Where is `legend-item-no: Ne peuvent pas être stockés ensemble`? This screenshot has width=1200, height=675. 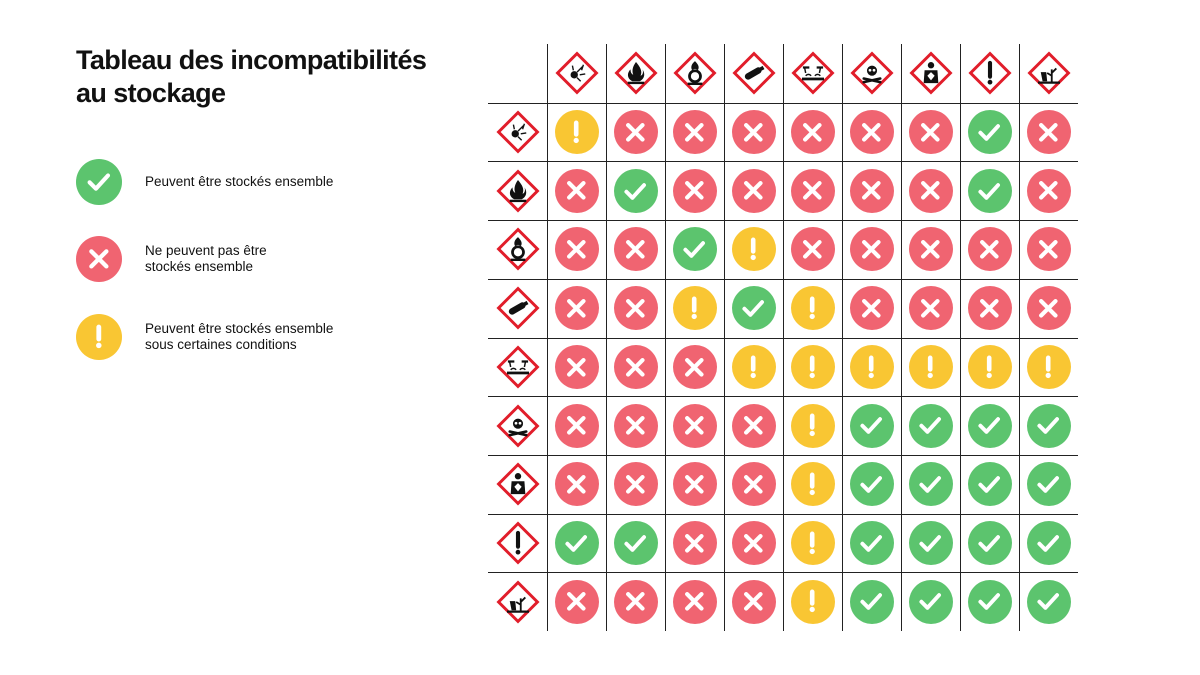 legend-item-no: Ne peuvent pas être stockés ensemble is located at coordinates (230, 259).